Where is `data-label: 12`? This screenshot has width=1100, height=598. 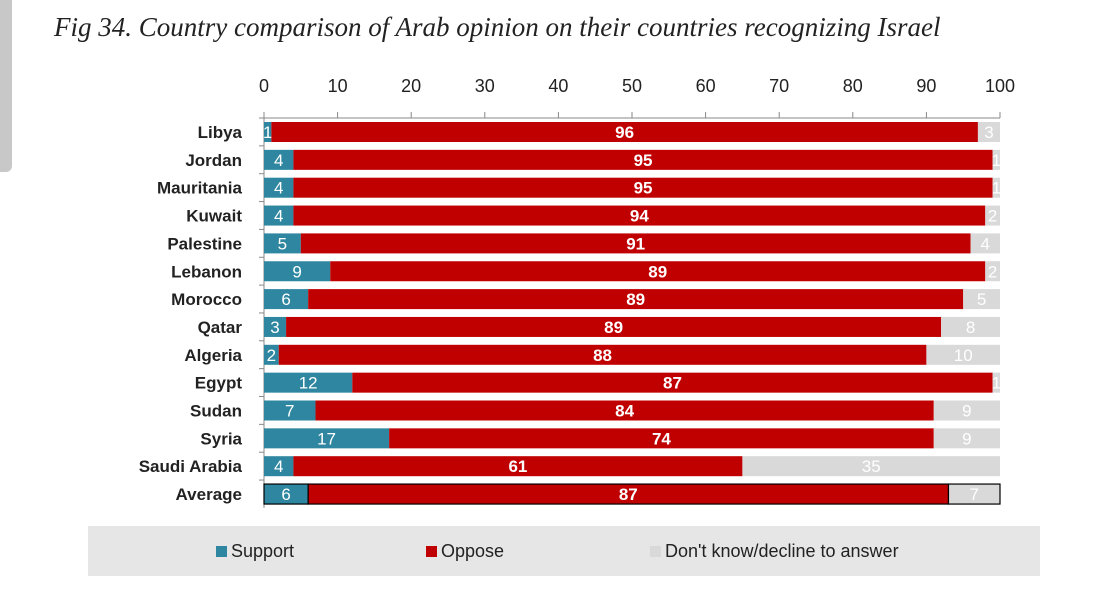
data-label: 12 is located at coordinates (308, 383).